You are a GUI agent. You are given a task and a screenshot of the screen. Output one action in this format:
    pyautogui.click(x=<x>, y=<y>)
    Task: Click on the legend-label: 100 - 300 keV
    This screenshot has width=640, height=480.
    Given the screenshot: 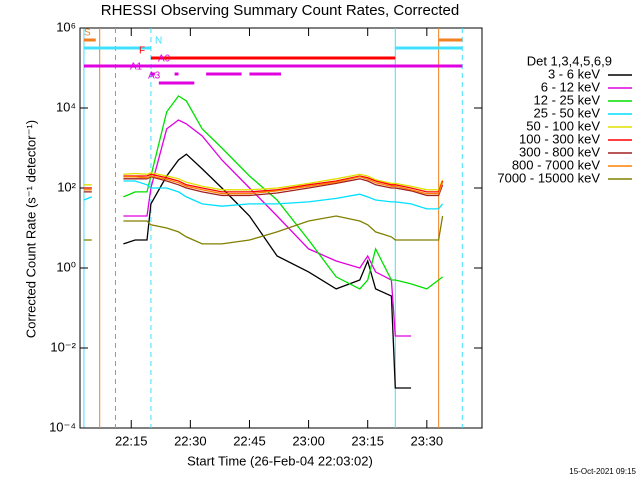 What is the action you would take?
    pyautogui.click(x=559, y=138)
    